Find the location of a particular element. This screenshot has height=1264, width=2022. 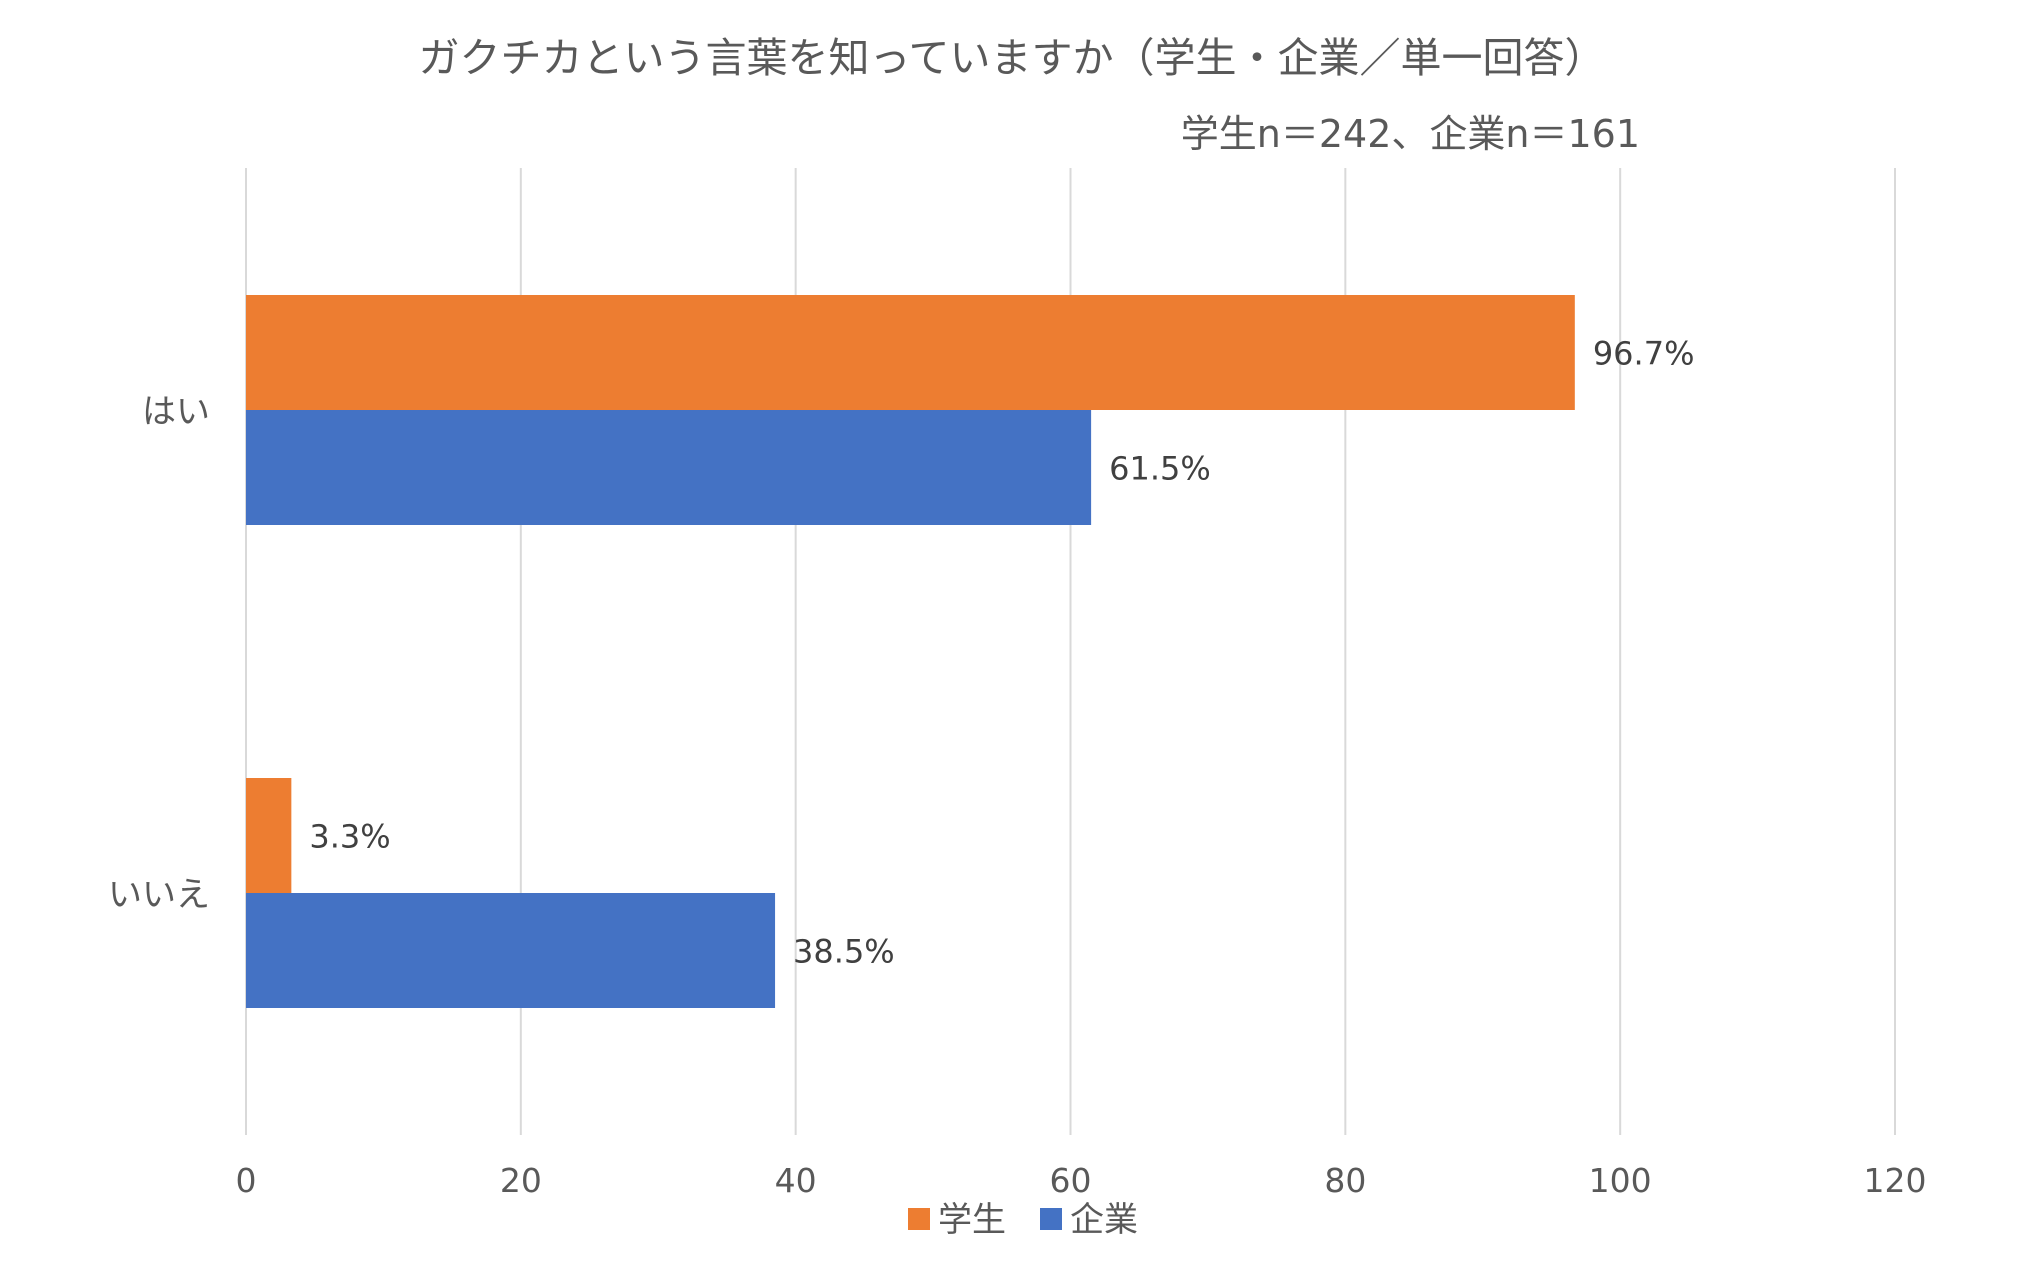

x-tick-label: 0 is located at coordinates (246, 1180).